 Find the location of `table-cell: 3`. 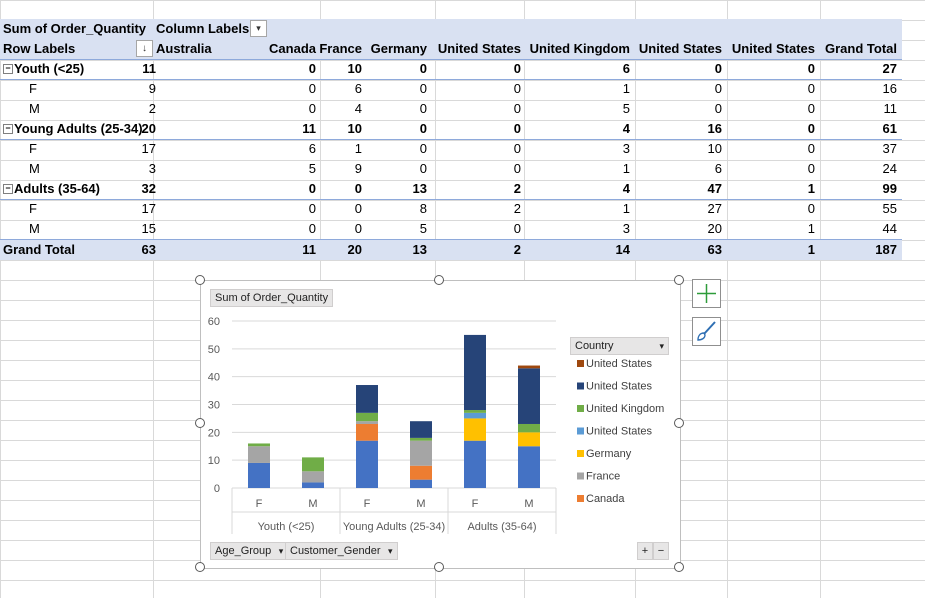

table-cell: 3 is located at coordinates (152, 168).